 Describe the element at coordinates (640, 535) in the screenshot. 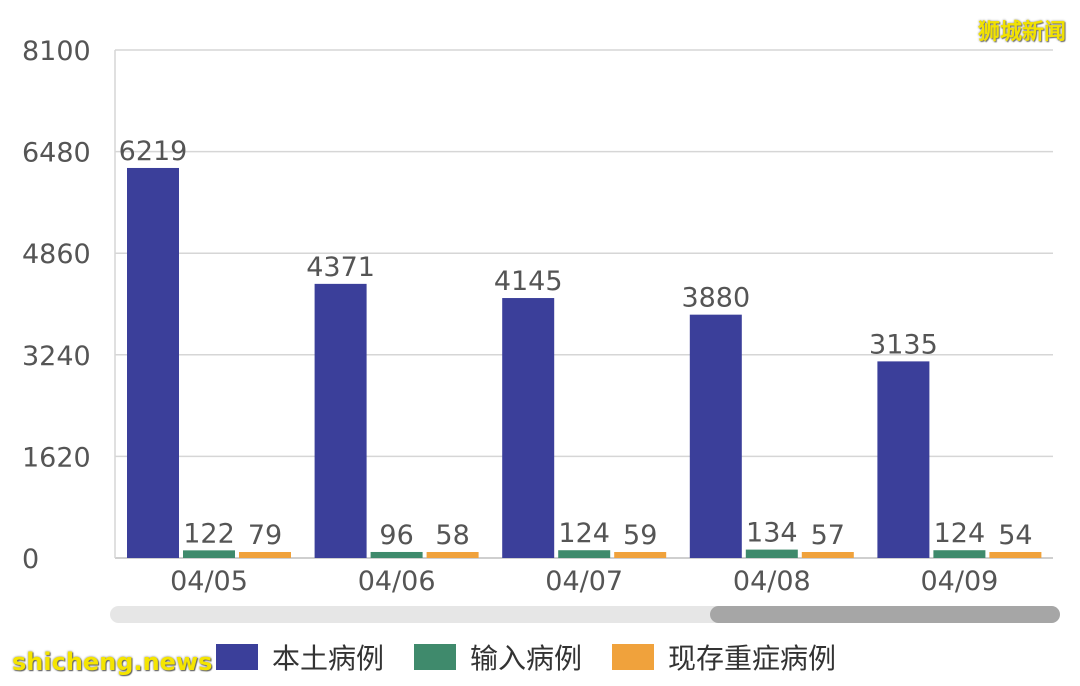

I see `data-label: 59` at that location.